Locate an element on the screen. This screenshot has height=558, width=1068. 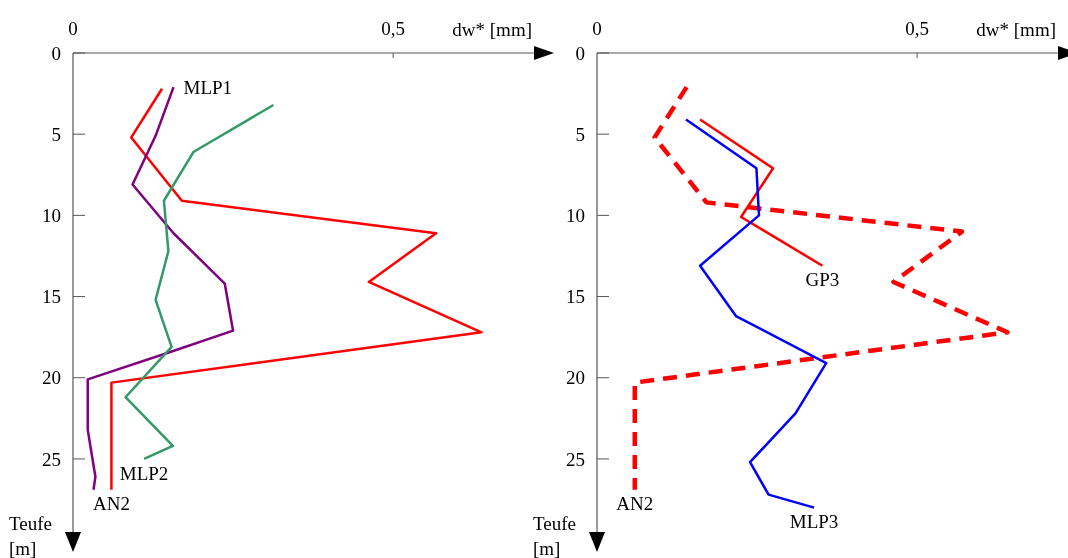
series-label: MLP2 is located at coordinates (144, 473).